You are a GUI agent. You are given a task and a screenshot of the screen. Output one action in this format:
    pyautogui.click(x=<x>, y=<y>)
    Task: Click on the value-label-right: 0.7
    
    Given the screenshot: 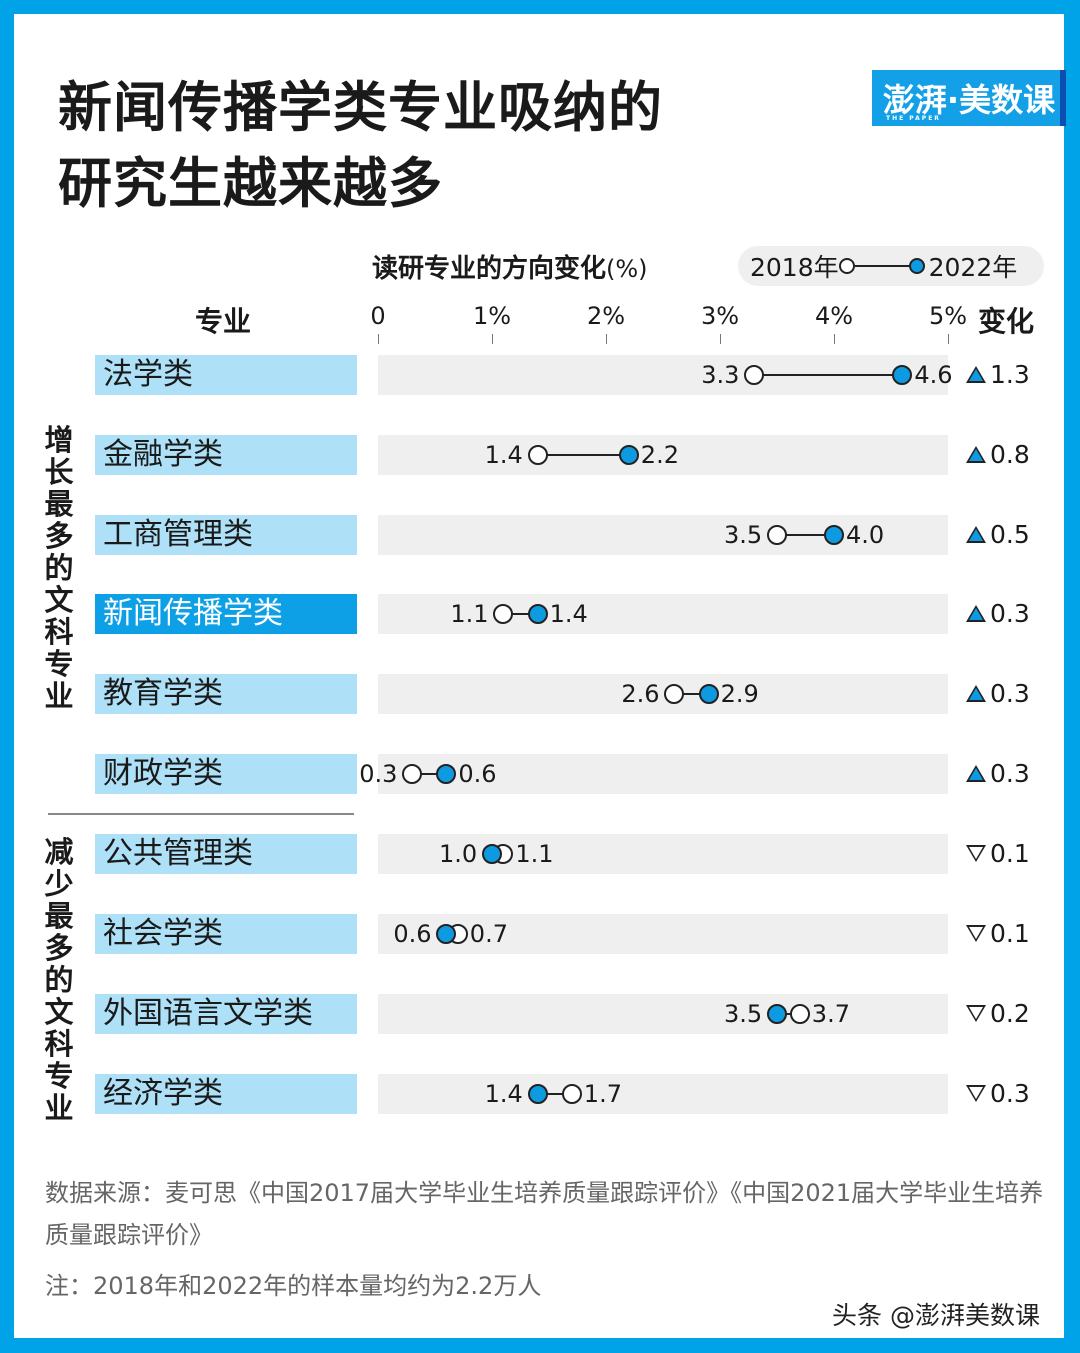 What is the action you would take?
    pyautogui.click(x=488, y=934)
    